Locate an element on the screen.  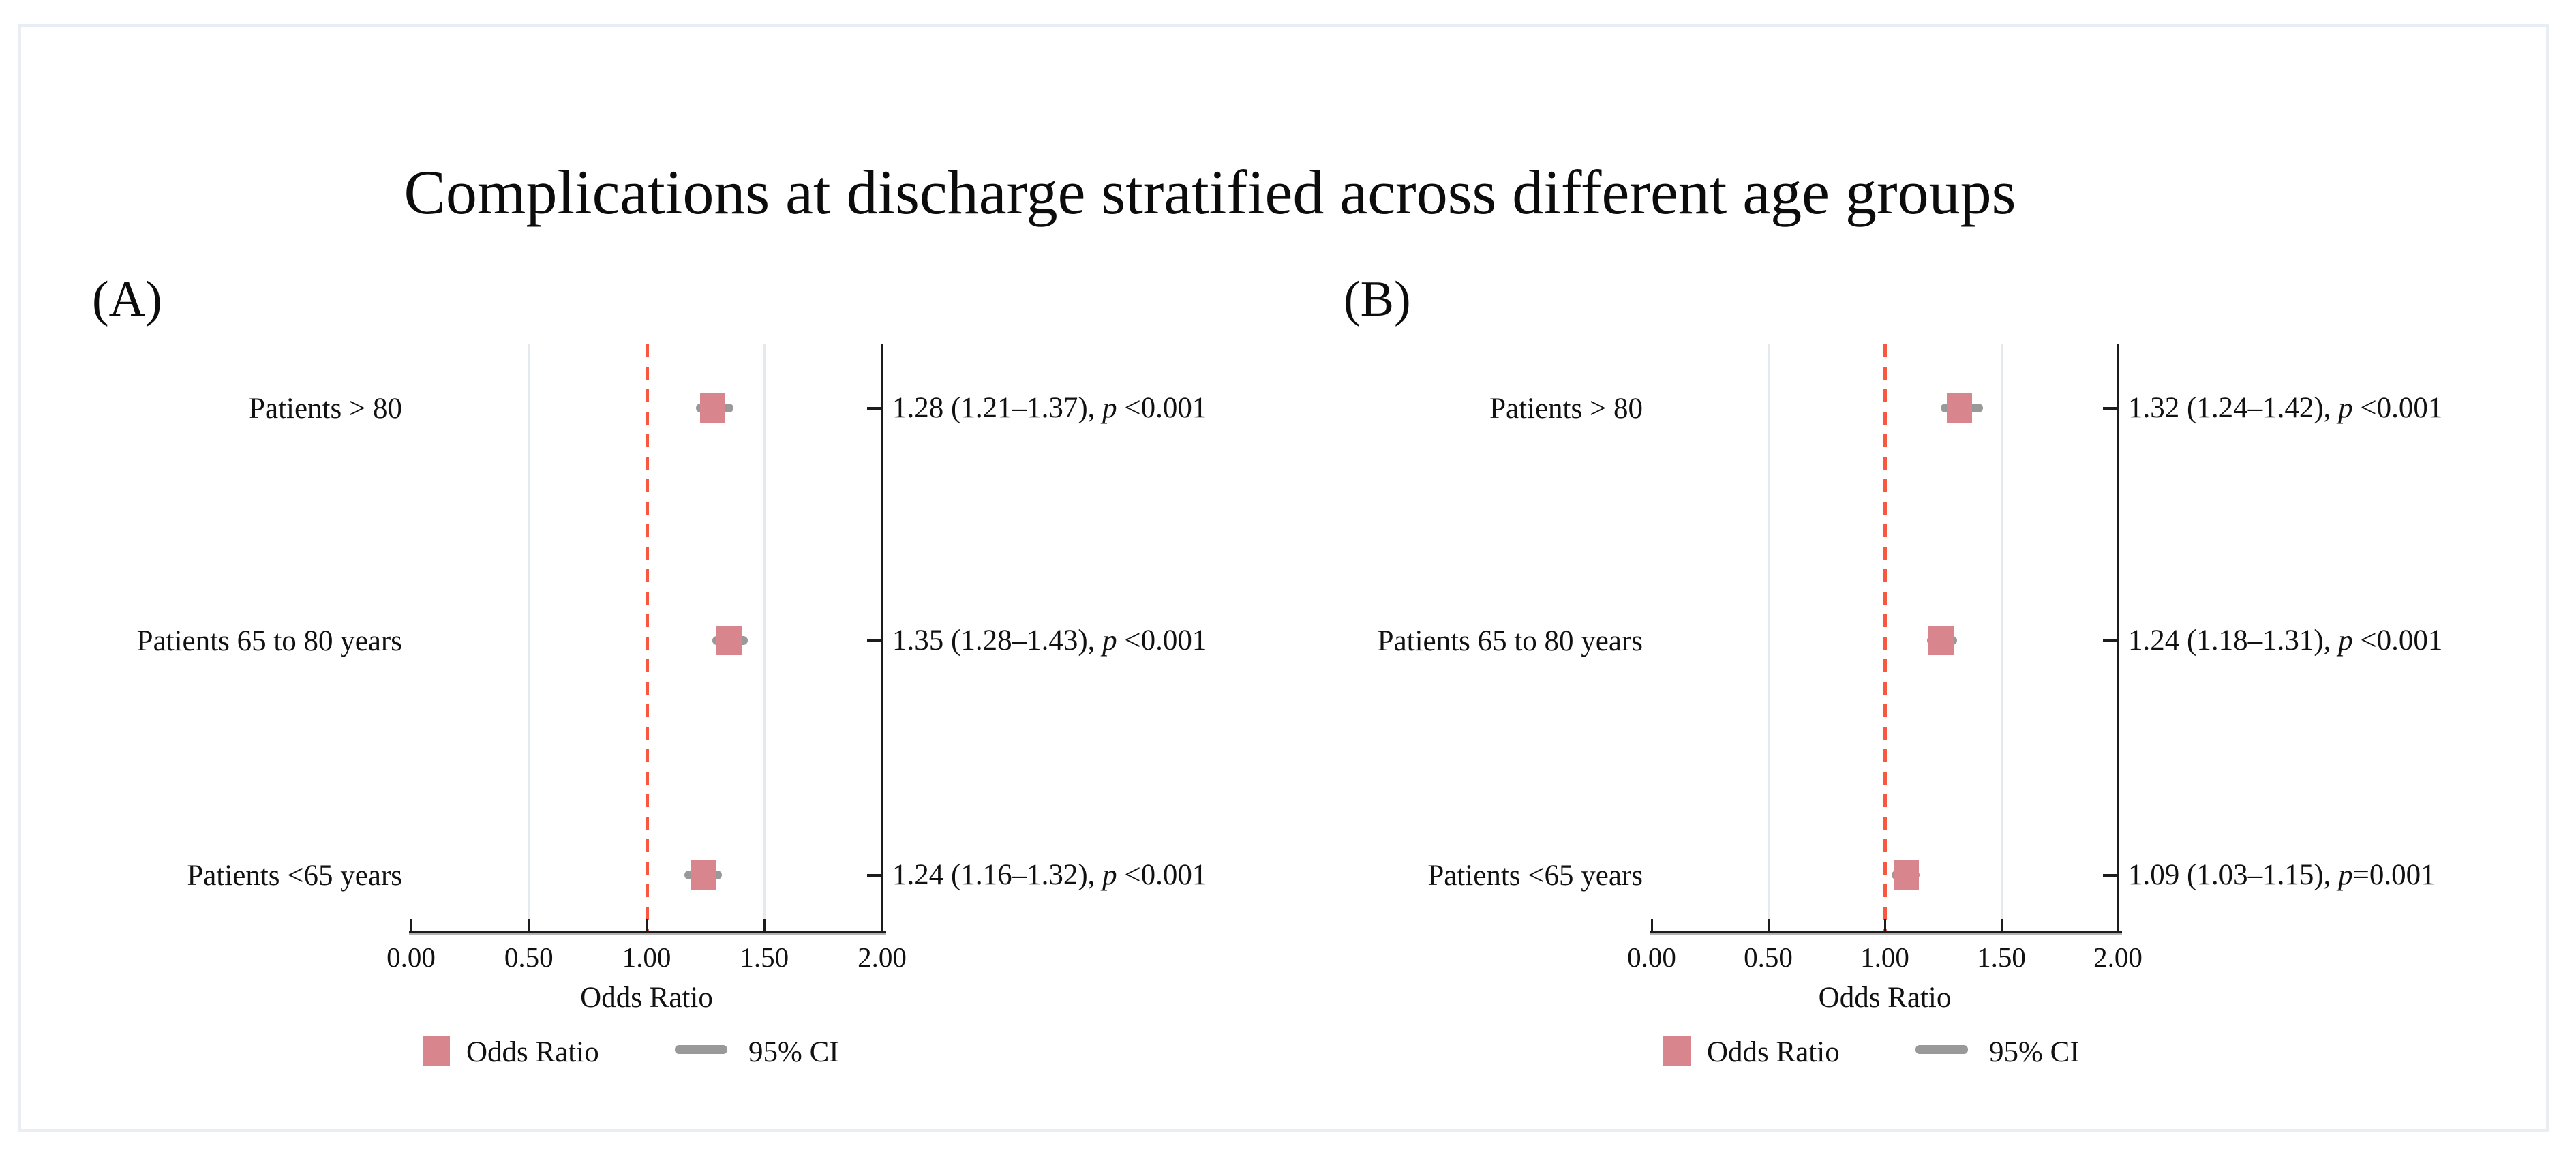
annotation-text: 1.24 (1.18–1.31), is located at coordinates (2233, 640).